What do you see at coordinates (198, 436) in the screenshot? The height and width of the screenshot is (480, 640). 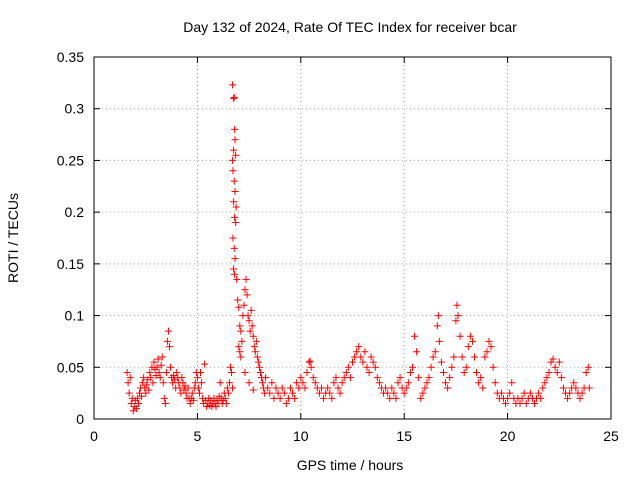 I see `x-tick-label: 5` at bounding box center [198, 436].